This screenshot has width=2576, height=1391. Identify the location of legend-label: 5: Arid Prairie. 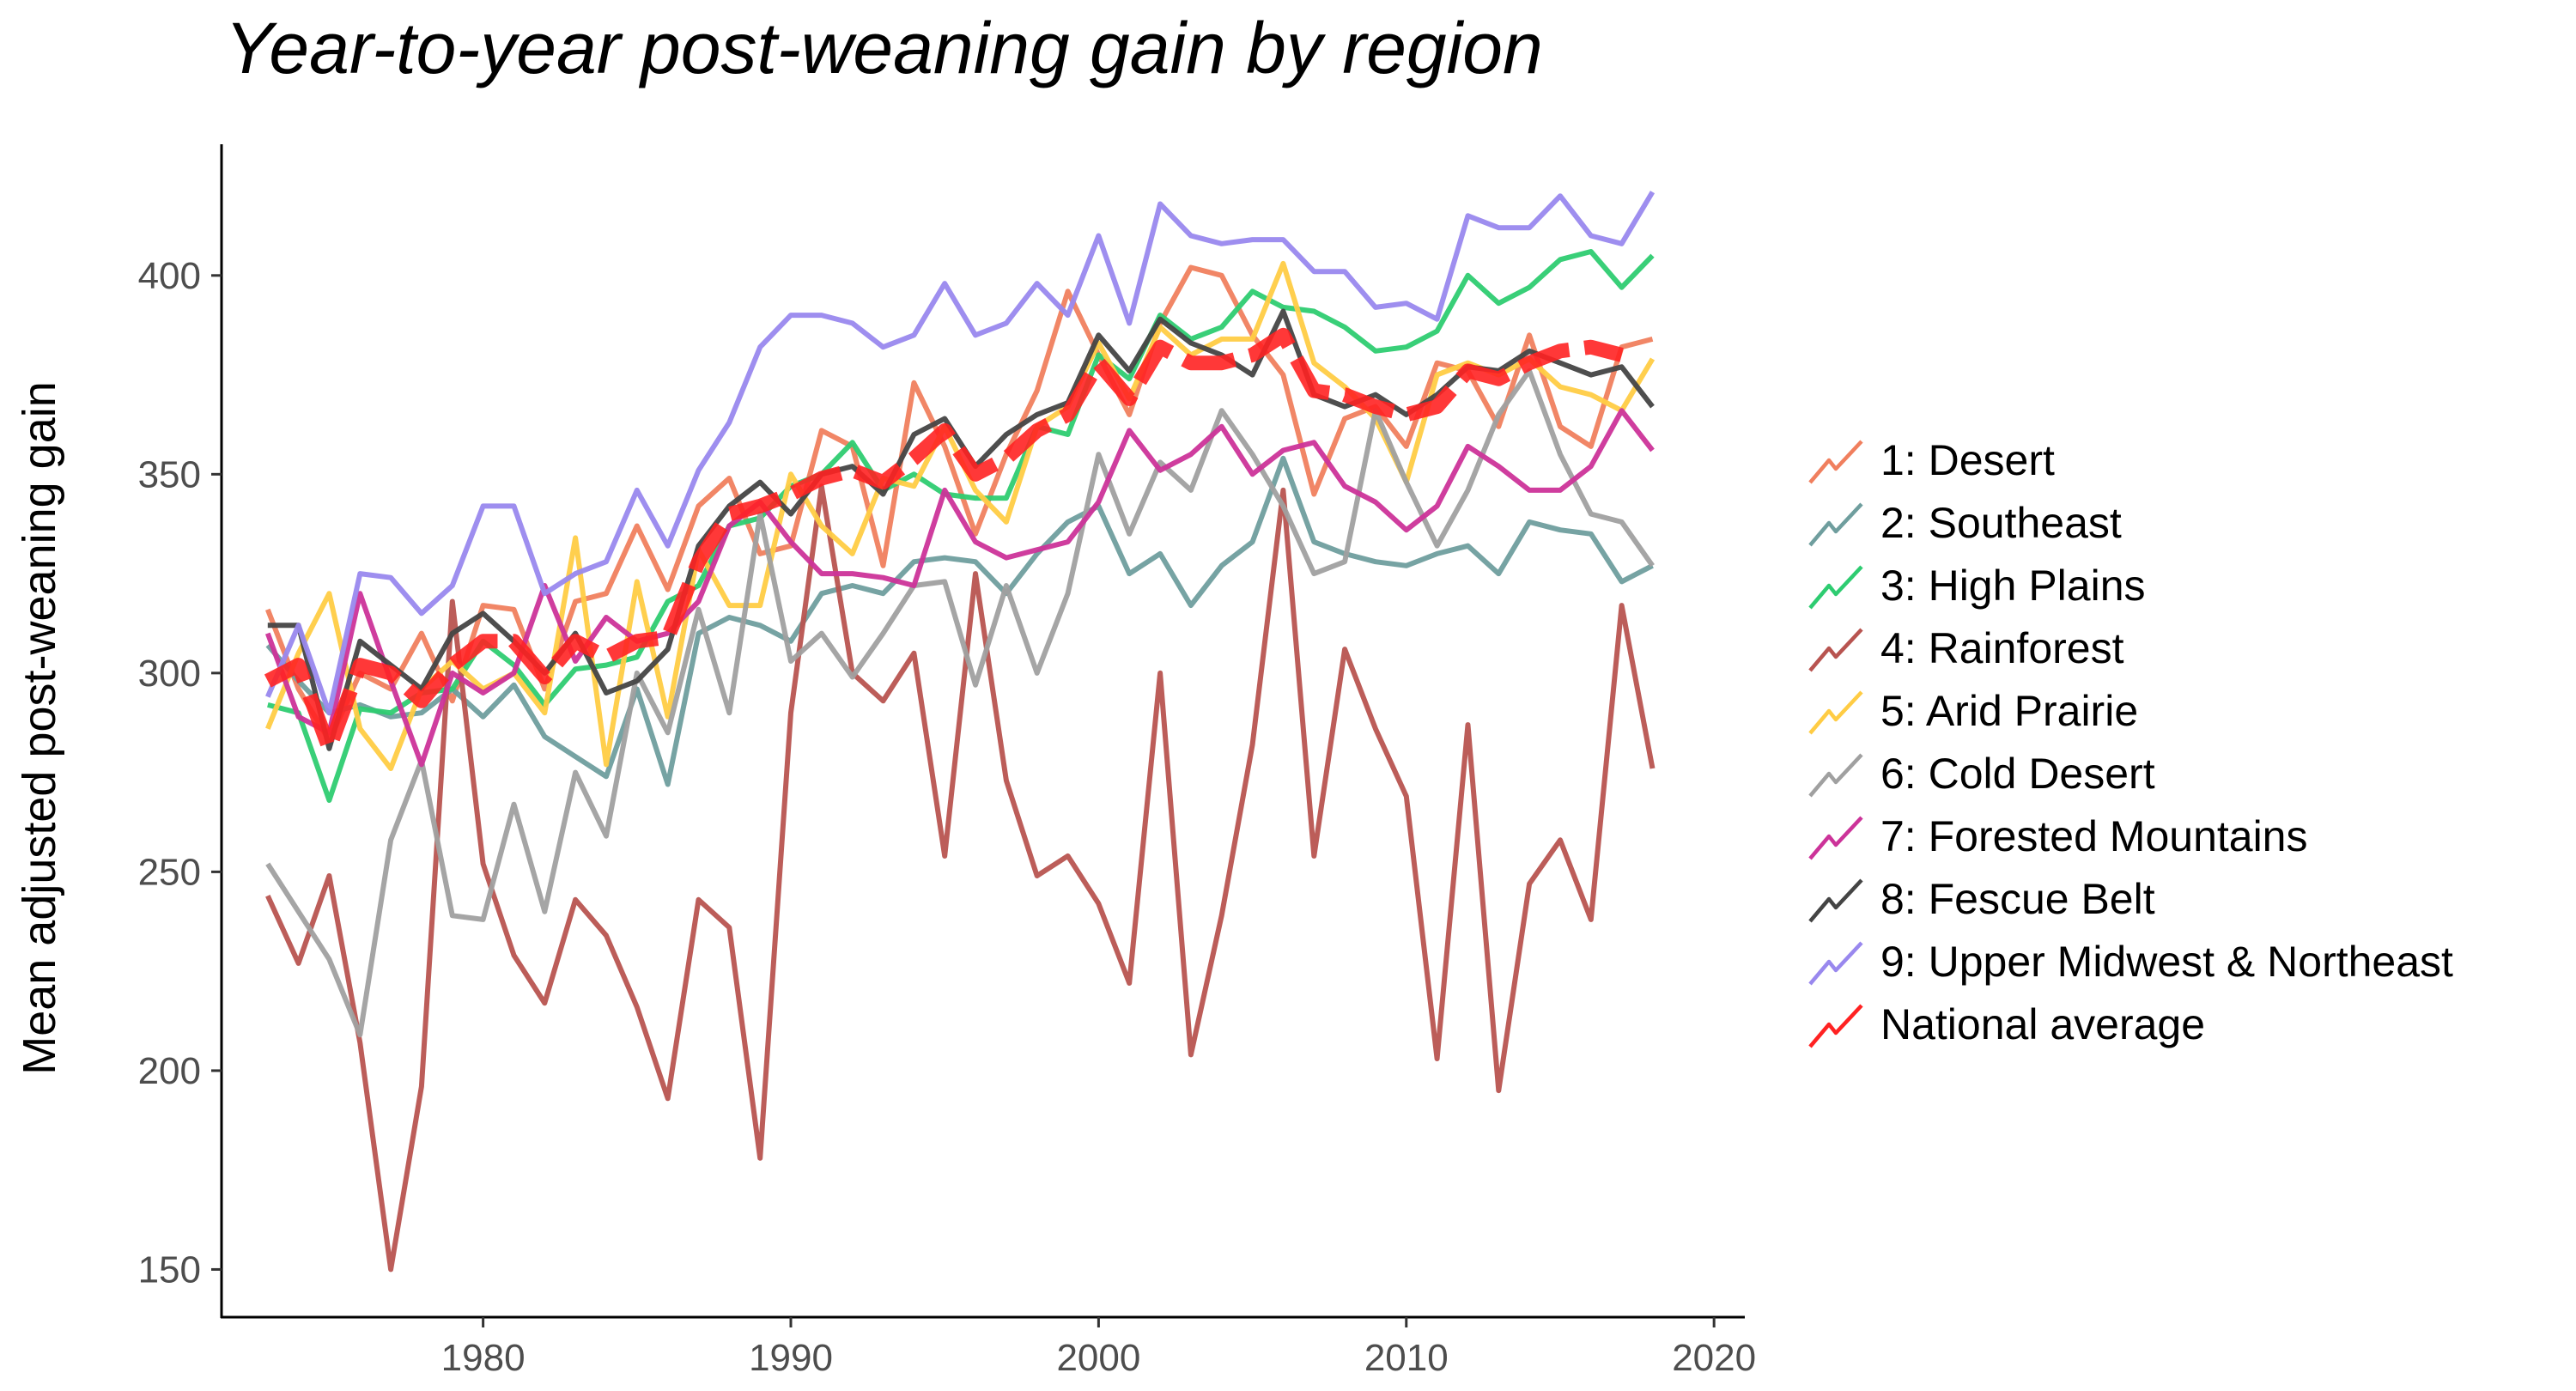
(2009, 711).